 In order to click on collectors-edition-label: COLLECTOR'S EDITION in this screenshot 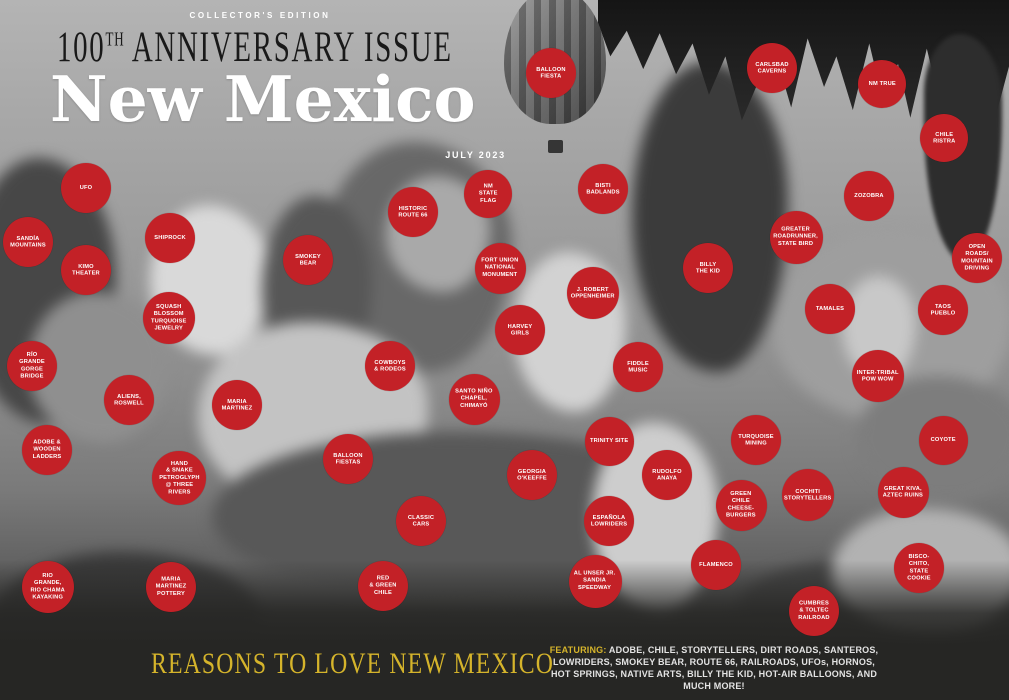, I will do `click(260, 15)`.